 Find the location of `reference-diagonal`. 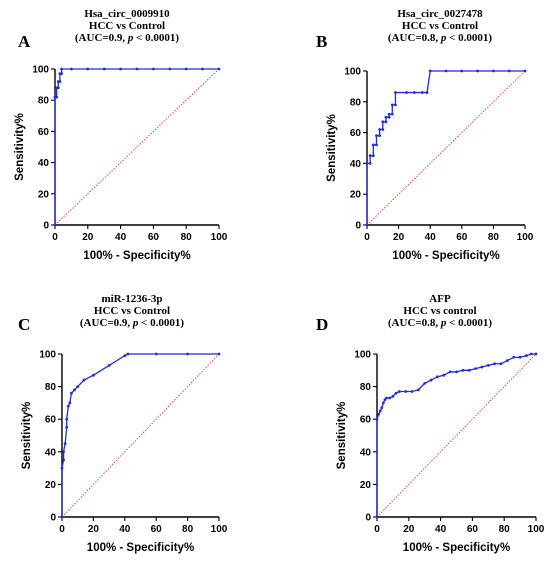

reference-diagonal is located at coordinates (446, 148).